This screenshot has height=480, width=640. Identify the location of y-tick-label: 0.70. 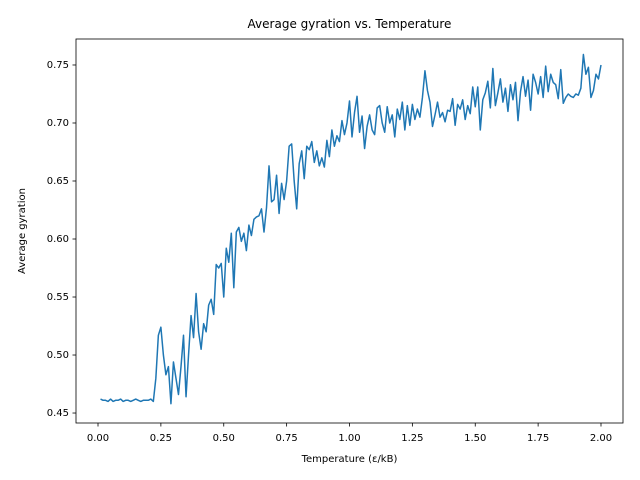
(58, 123).